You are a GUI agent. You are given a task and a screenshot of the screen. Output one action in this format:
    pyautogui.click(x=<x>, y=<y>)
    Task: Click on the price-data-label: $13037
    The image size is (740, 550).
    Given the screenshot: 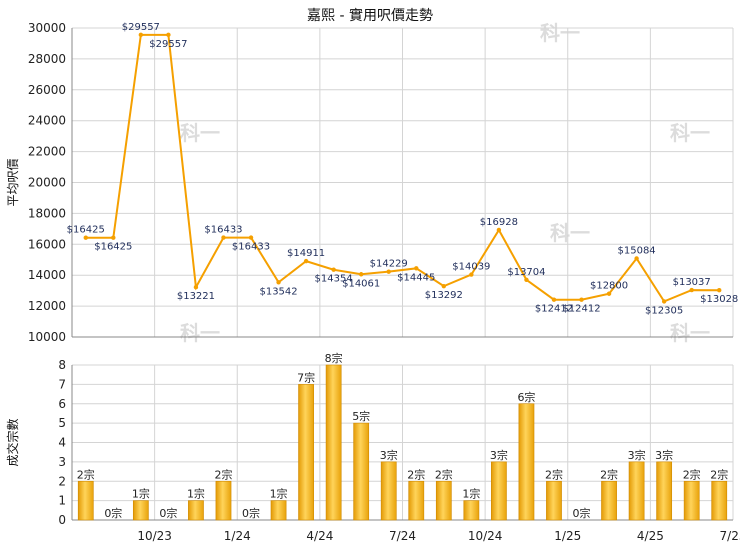 What is the action you would take?
    pyautogui.click(x=692, y=282)
    